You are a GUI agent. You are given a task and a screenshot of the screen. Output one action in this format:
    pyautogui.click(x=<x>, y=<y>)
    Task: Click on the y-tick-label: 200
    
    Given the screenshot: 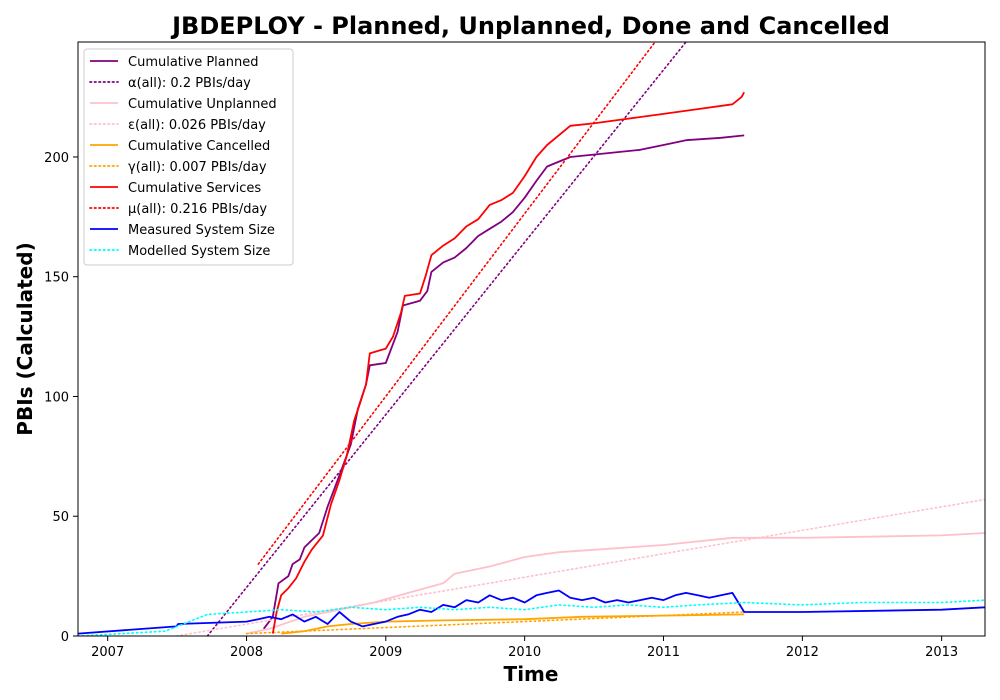 What is the action you would take?
    pyautogui.click(x=56, y=158)
    